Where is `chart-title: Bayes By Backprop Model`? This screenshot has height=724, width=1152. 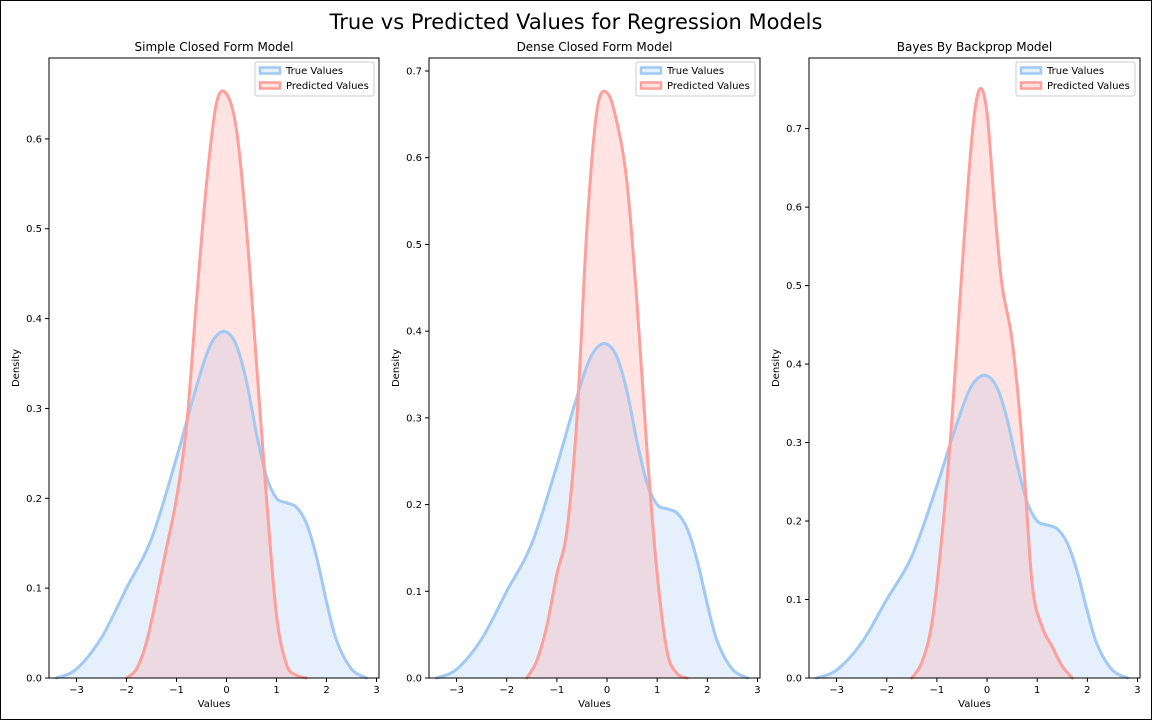
chart-title: Bayes By Backprop Model is located at coordinates (975, 47).